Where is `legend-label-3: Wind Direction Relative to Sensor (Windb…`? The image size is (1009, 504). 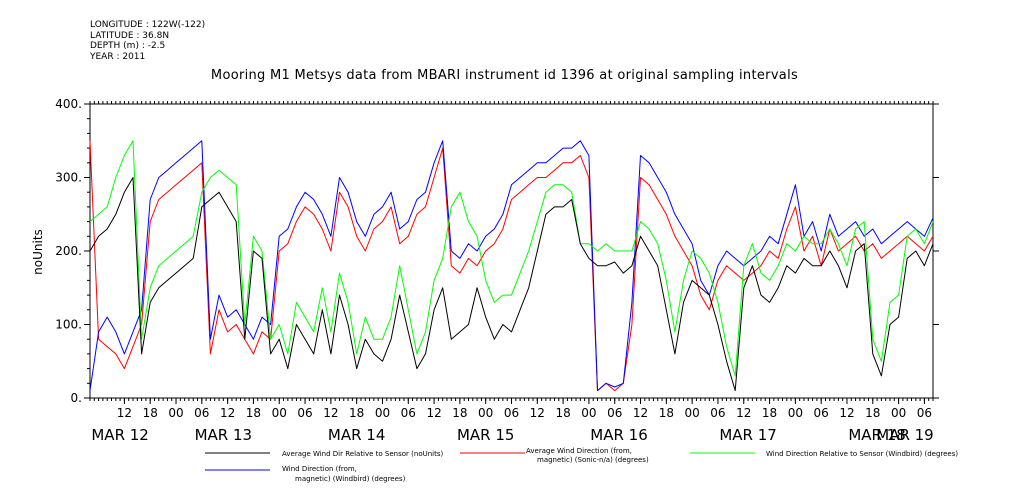 legend-label-3: Wind Direction Relative to Sensor (Windb… is located at coordinates (862, 454).